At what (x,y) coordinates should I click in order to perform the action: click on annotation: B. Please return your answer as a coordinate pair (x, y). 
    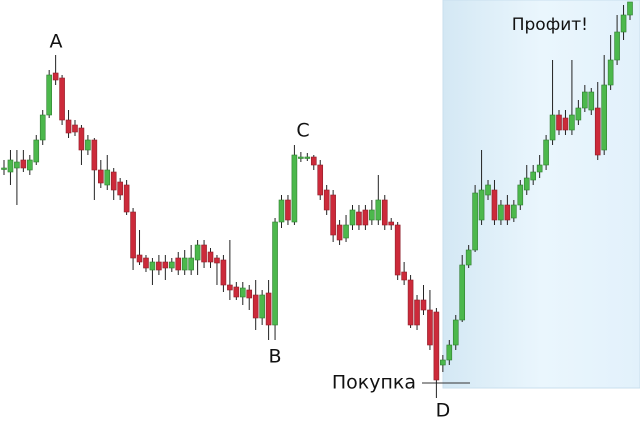
    Looking at the image, I should click on (274, 357).